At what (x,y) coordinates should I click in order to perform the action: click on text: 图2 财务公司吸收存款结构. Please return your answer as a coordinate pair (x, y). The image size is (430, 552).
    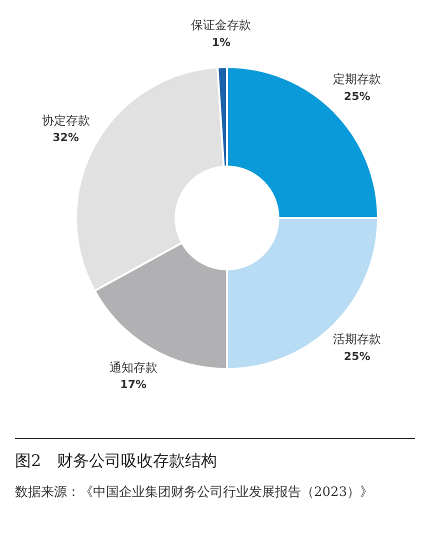
    Looking at the image, I should click on (116, 461).